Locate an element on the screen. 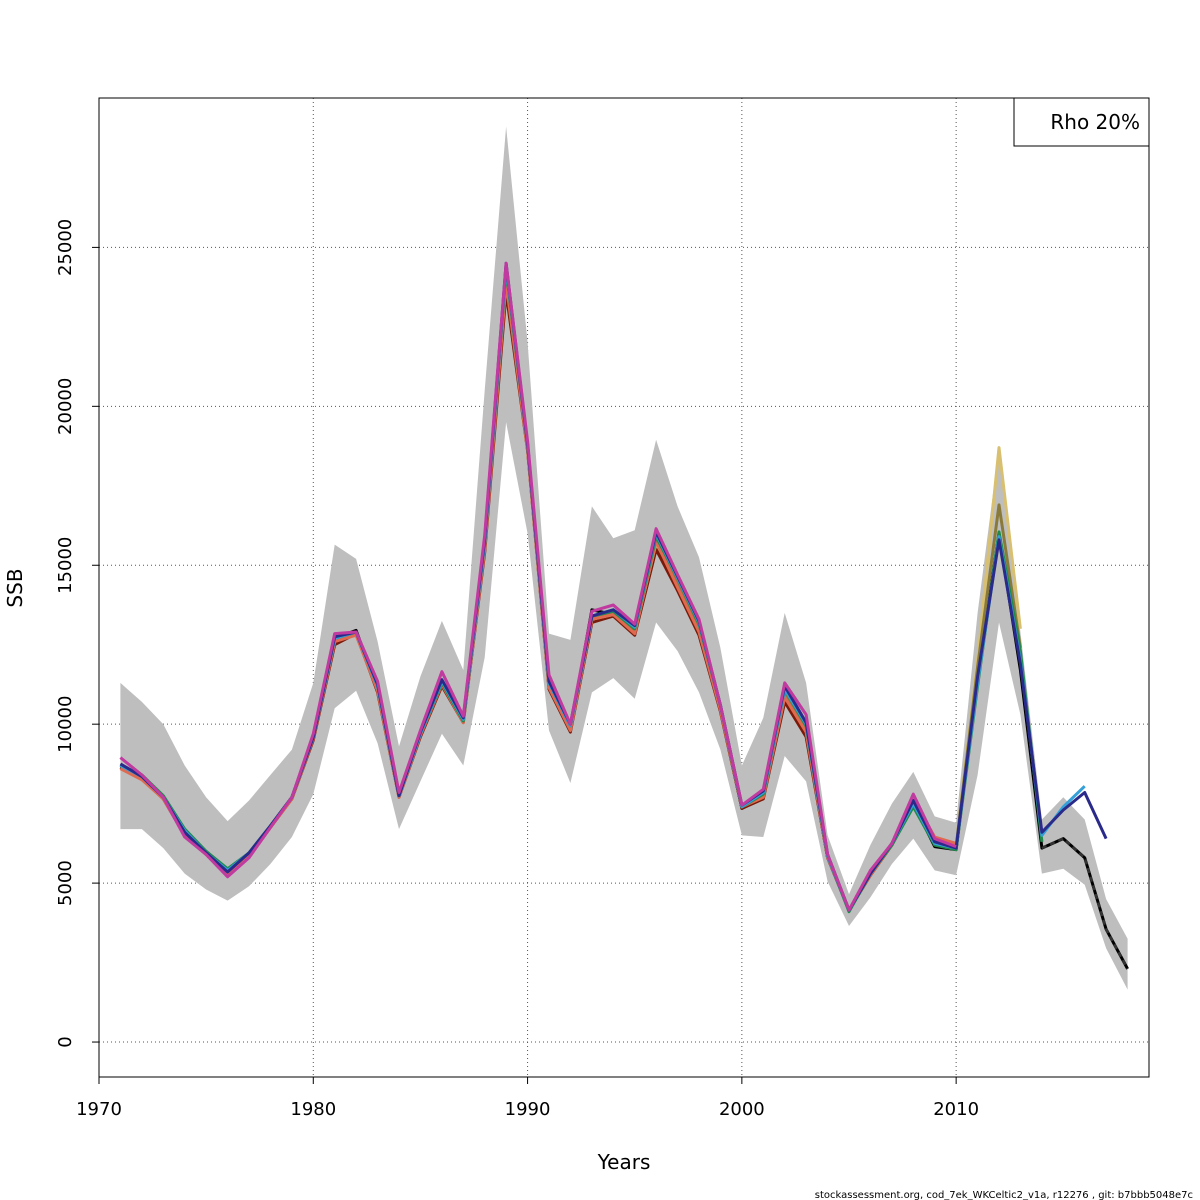  y-tick-label: 5000 is located at coordinates (65, 883).